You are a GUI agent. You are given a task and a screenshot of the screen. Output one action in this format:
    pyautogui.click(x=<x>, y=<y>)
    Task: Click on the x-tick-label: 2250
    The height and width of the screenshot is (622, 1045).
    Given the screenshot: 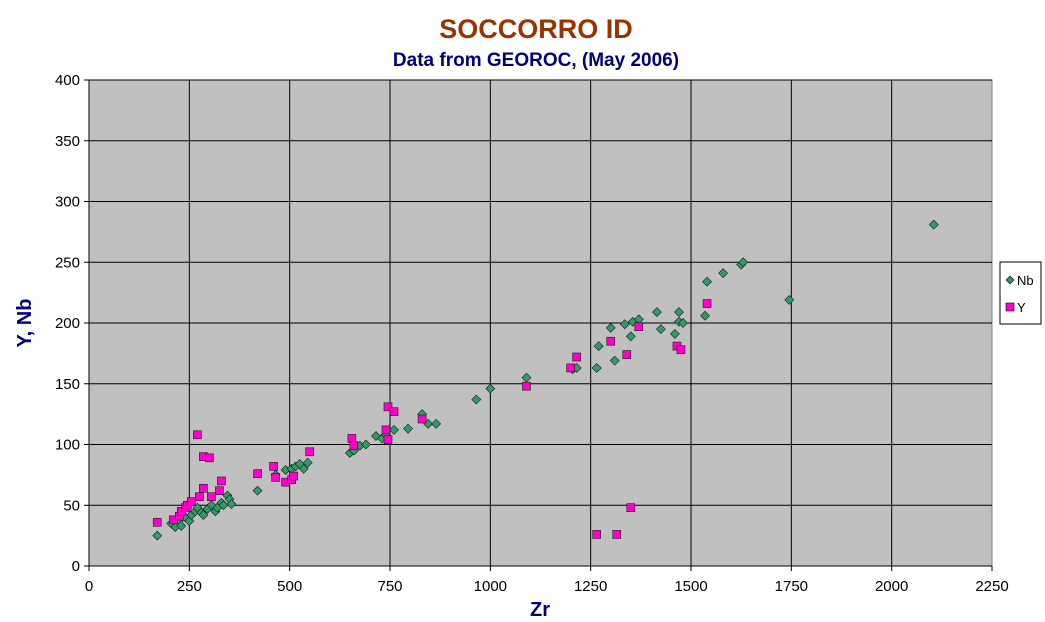 What is the action you would take?
    pyautogui.click(x=991, y=586)
    